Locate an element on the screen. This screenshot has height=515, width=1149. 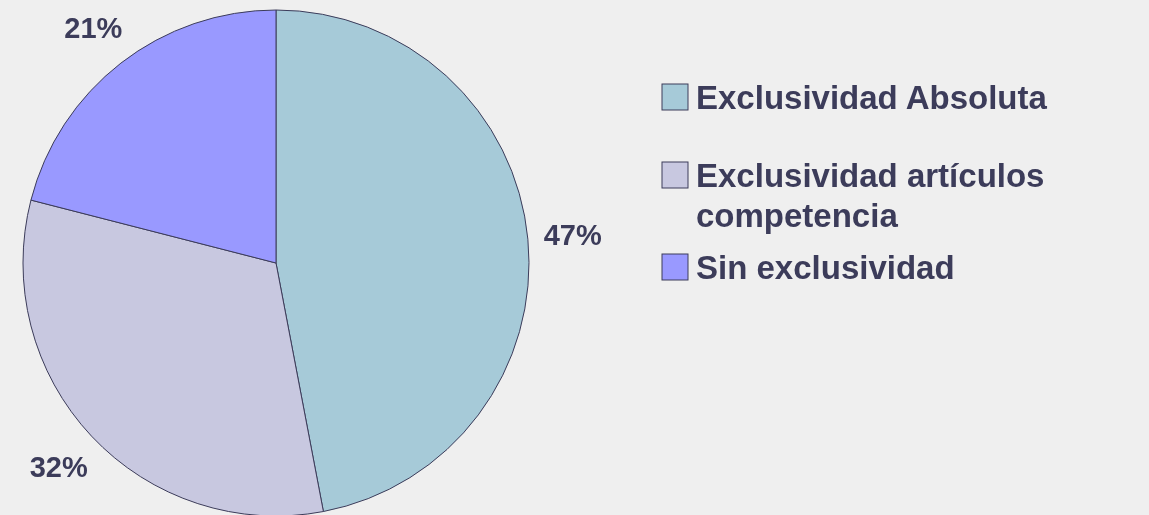
data-label: 32% is located at coordinates (58, 467).